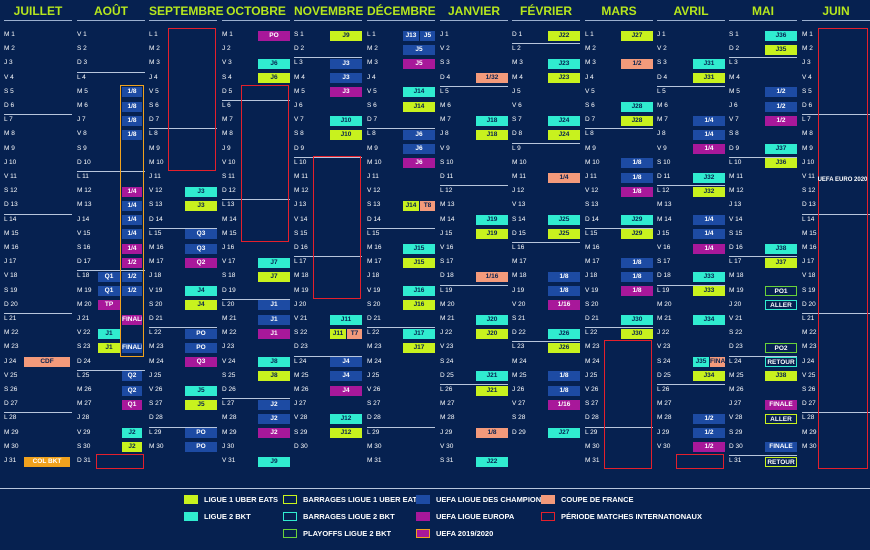  Describe the element at coordinates (374, 318) in the screenshot. I see `day-label: D 21` at that location.